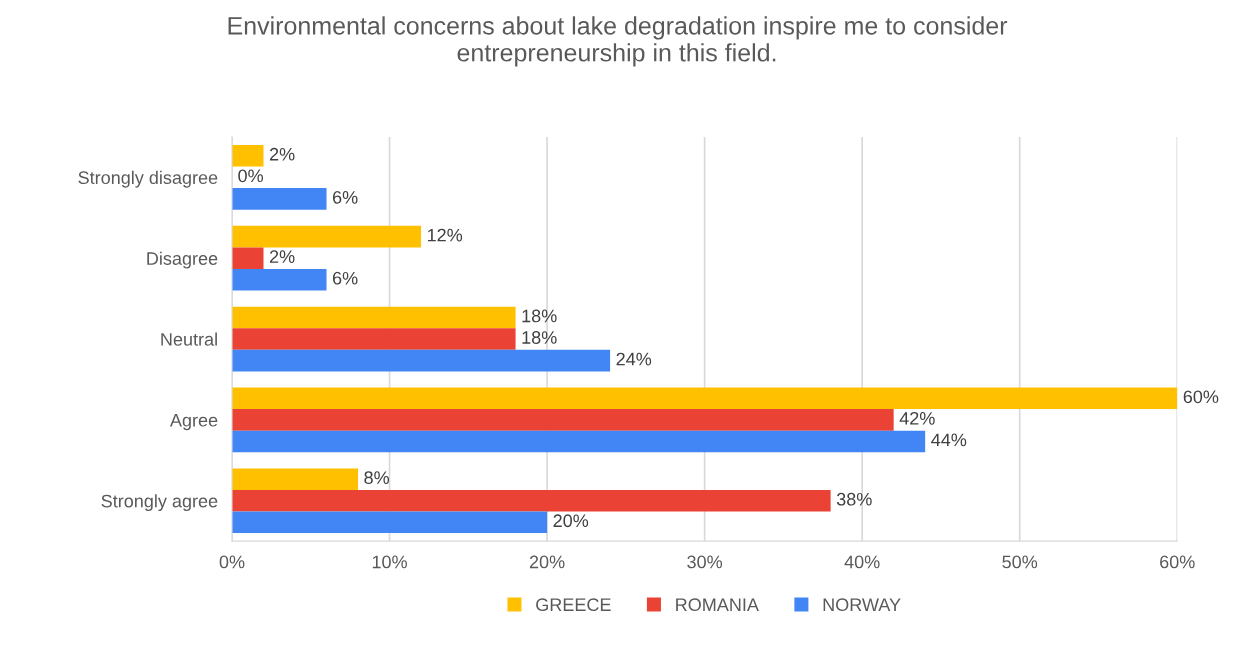  What do you see at coordinates (634, 359) in the screenshot?
I see `data-label: 24%` at bounding box center [634, 359].